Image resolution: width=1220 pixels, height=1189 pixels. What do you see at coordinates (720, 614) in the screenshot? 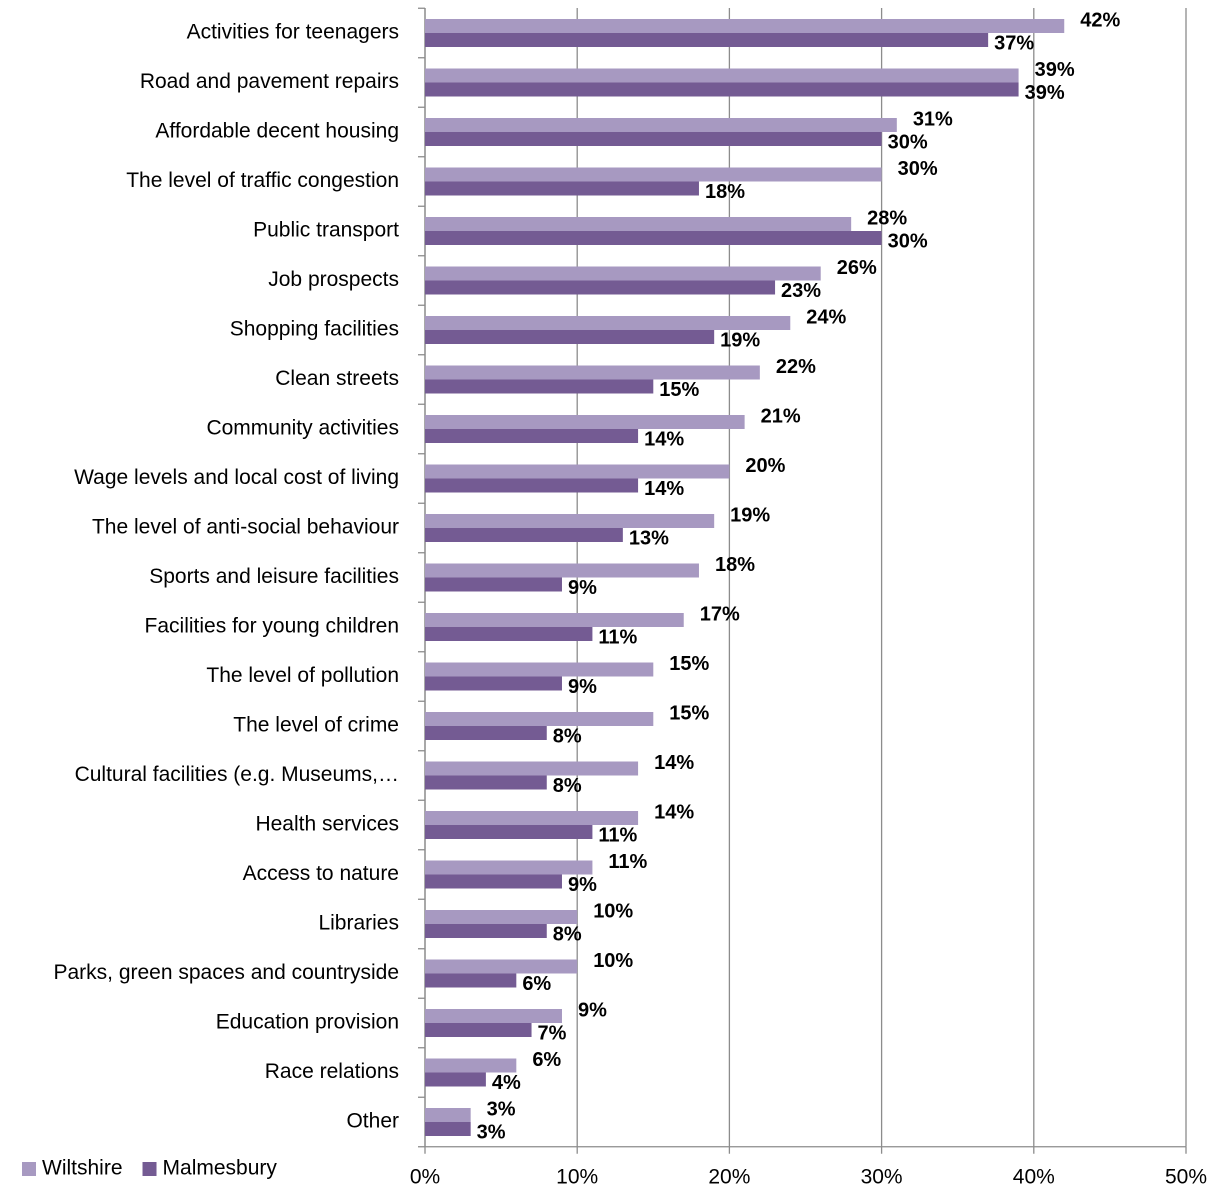
I see `data-label: 17%` at bounding box center [720, 614].